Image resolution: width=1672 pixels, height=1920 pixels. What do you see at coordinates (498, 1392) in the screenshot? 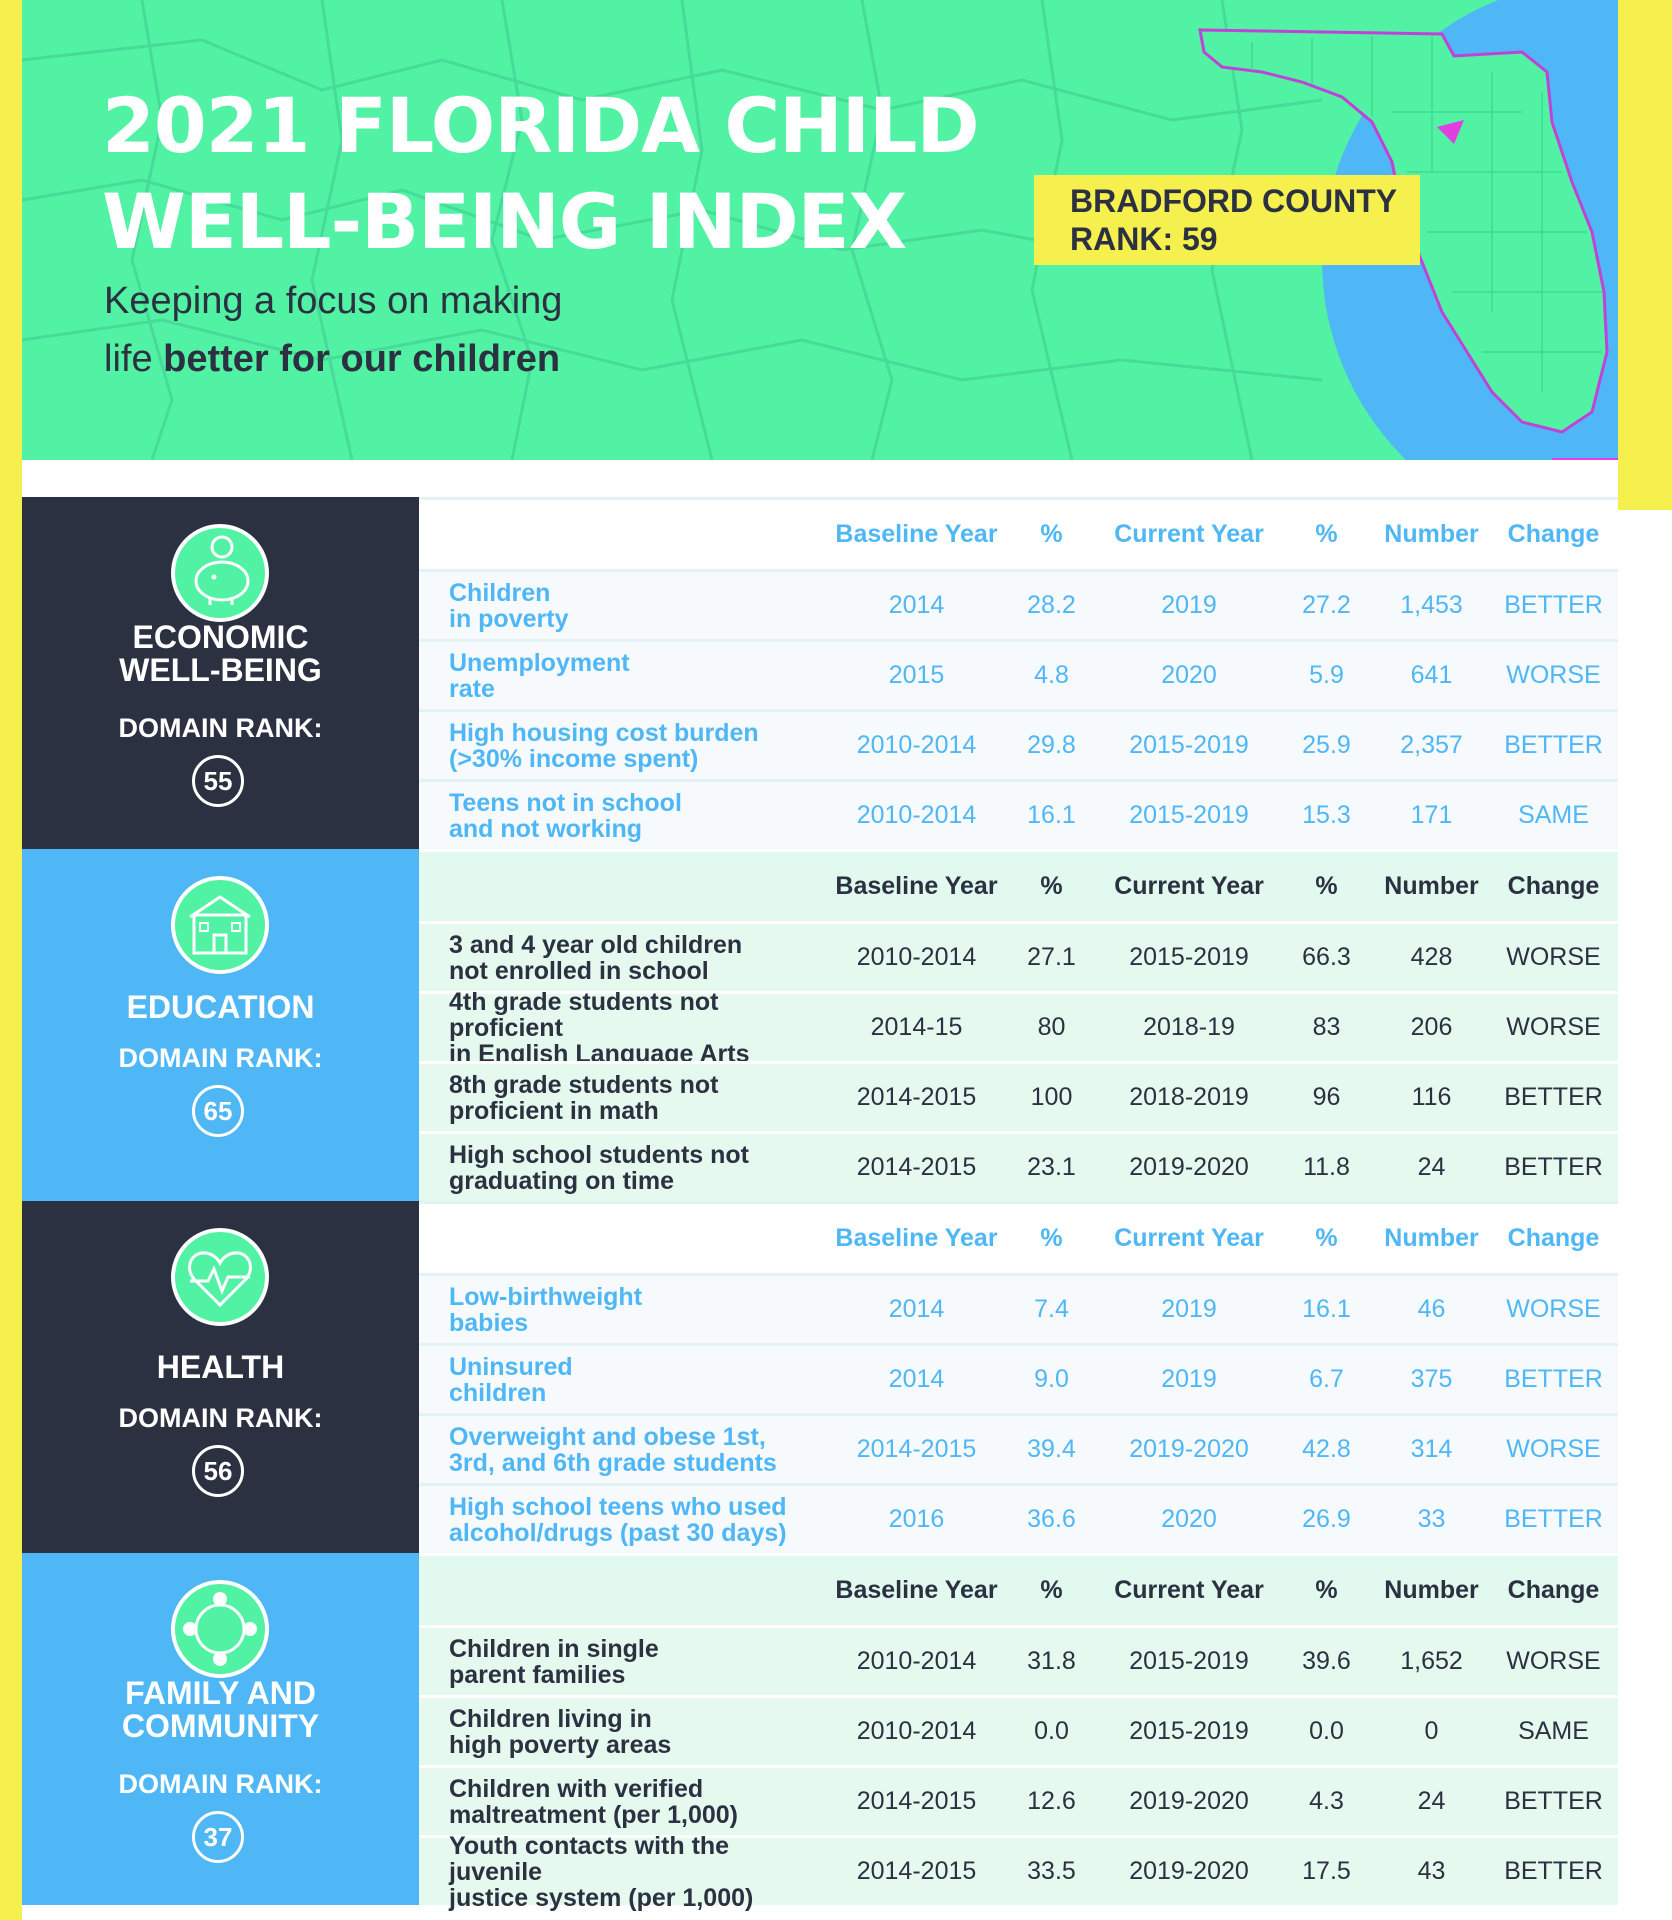
I see `indicator-label-line: children` at bounding box center [498, 1392].